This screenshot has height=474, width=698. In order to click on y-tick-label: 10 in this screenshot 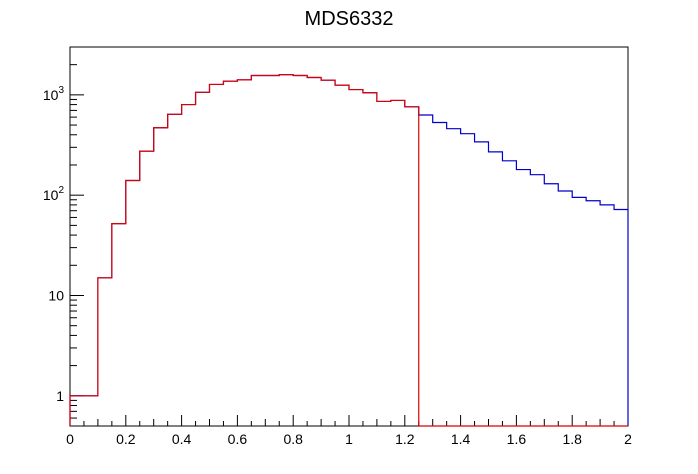, I will do `click(56, 295)`.